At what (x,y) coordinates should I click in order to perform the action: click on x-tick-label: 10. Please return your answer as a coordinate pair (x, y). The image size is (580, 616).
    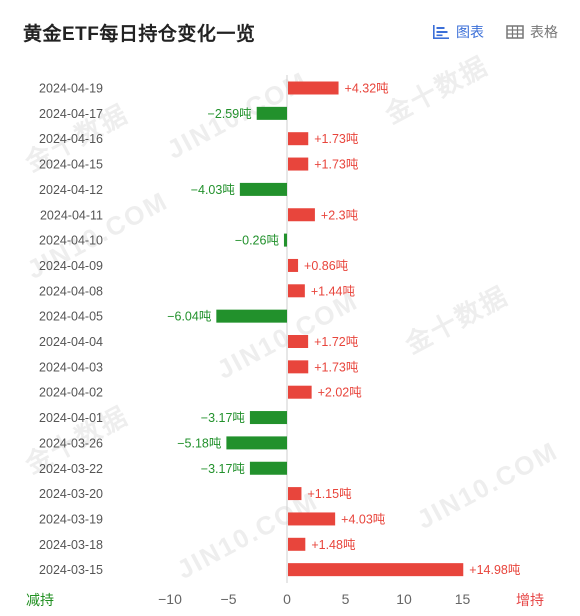
    Looking at the image, I should click on (404, 599).